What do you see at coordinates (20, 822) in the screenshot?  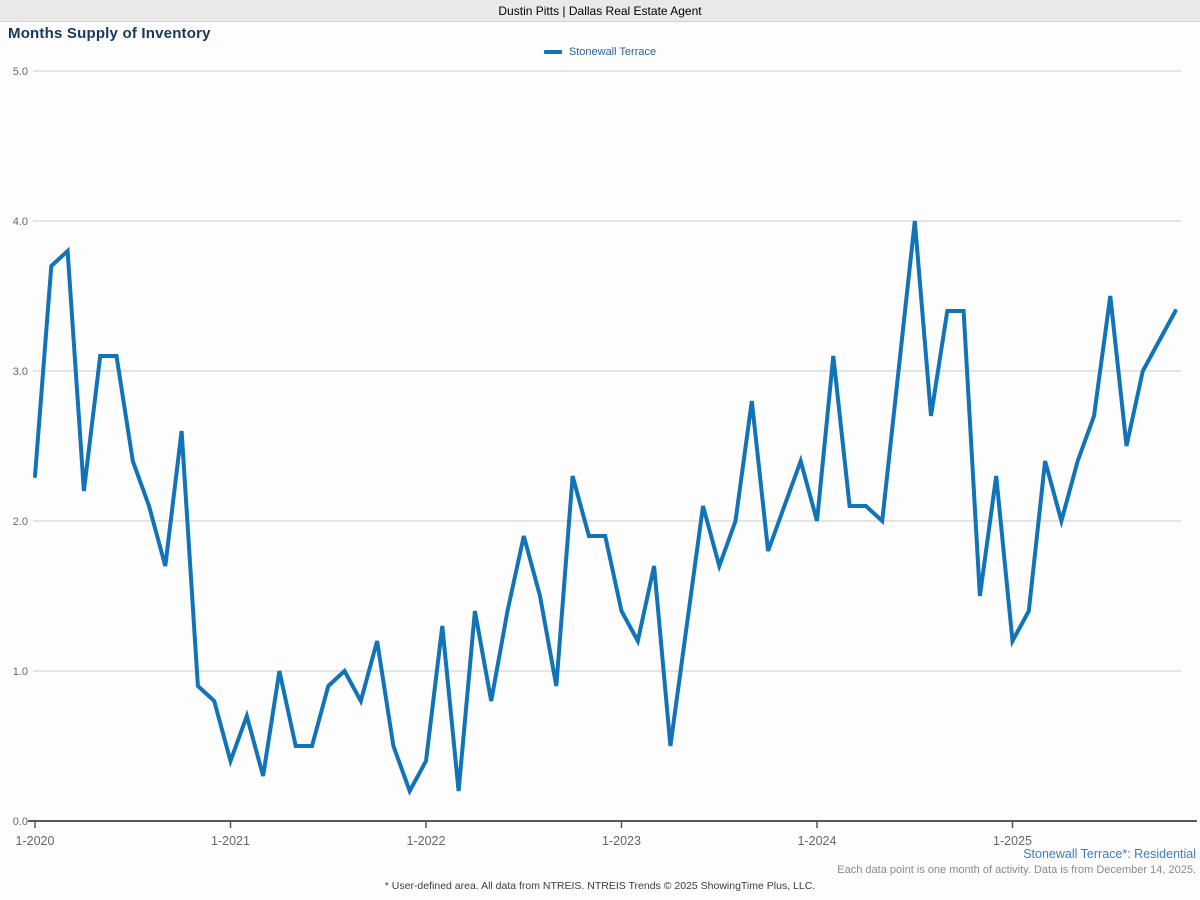 I see `svg-text: 0.0` at bounding box center [20, 822].